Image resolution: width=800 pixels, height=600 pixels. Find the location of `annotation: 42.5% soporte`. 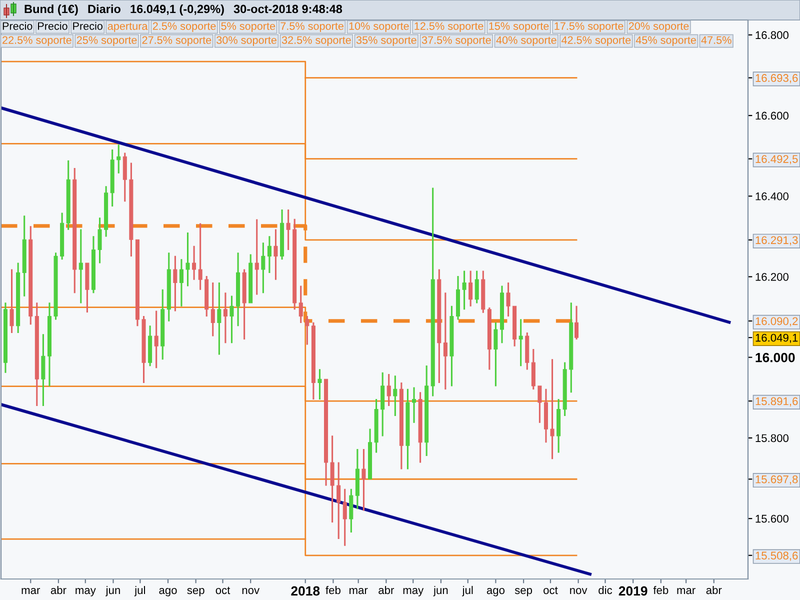

annotation: 42.5% soporte is located at coordinates (596, 41).